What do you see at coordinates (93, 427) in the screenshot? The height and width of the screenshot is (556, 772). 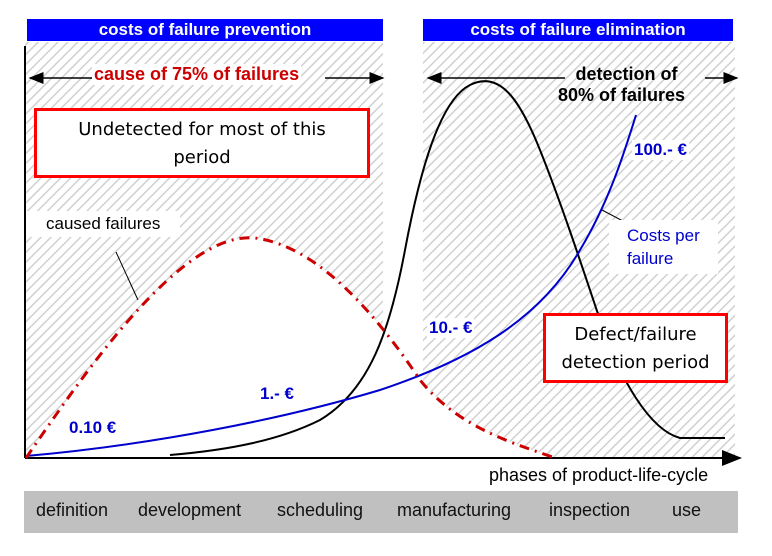 I see `cost-label-0-10: 0.10 €` at bounding box center [93, 427].